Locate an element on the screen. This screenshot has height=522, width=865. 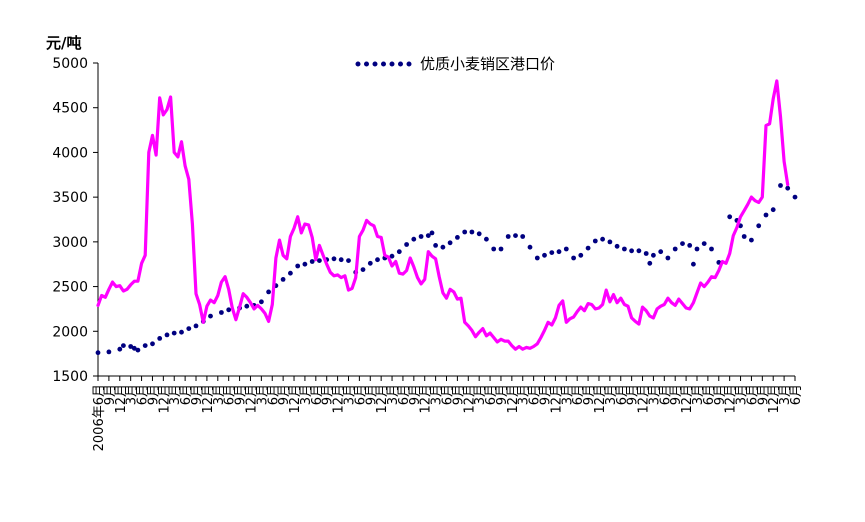
y-tick-label: 3500 is located at coordinates (70, 198).